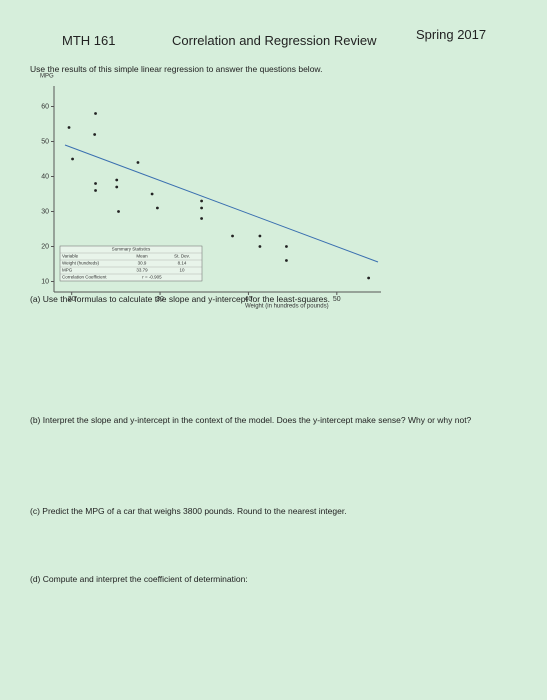  What do you see at coordinates (182, 263) in the screenshot?
I see `table-cell: 8.14` at bounding box center [182, 263].